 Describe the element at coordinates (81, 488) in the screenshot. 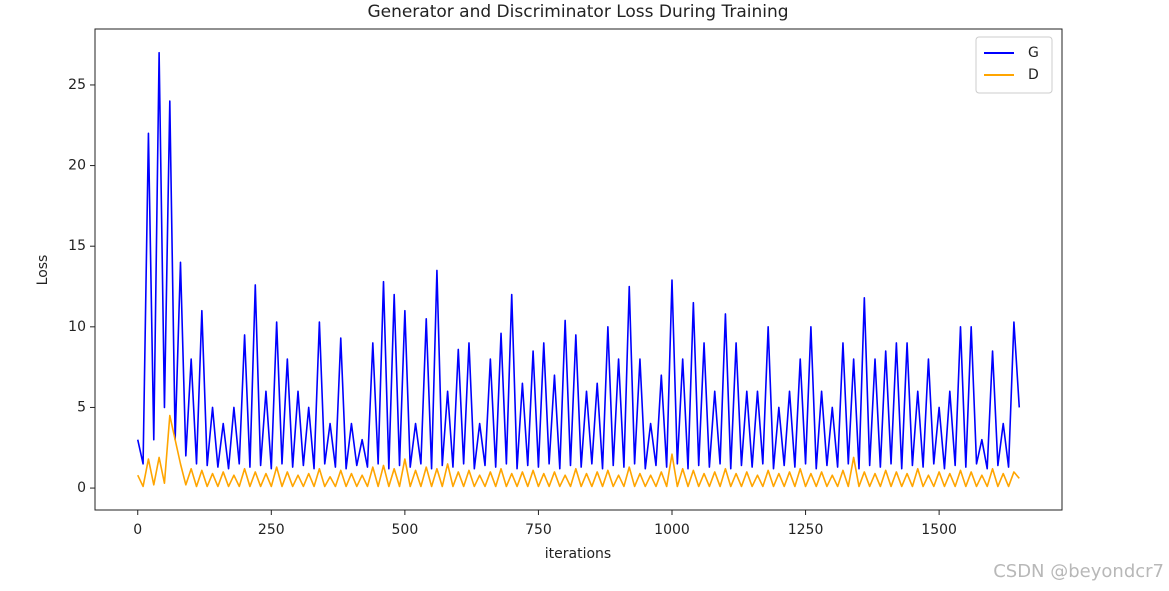

I see `y-tick-label: 0` at that location.